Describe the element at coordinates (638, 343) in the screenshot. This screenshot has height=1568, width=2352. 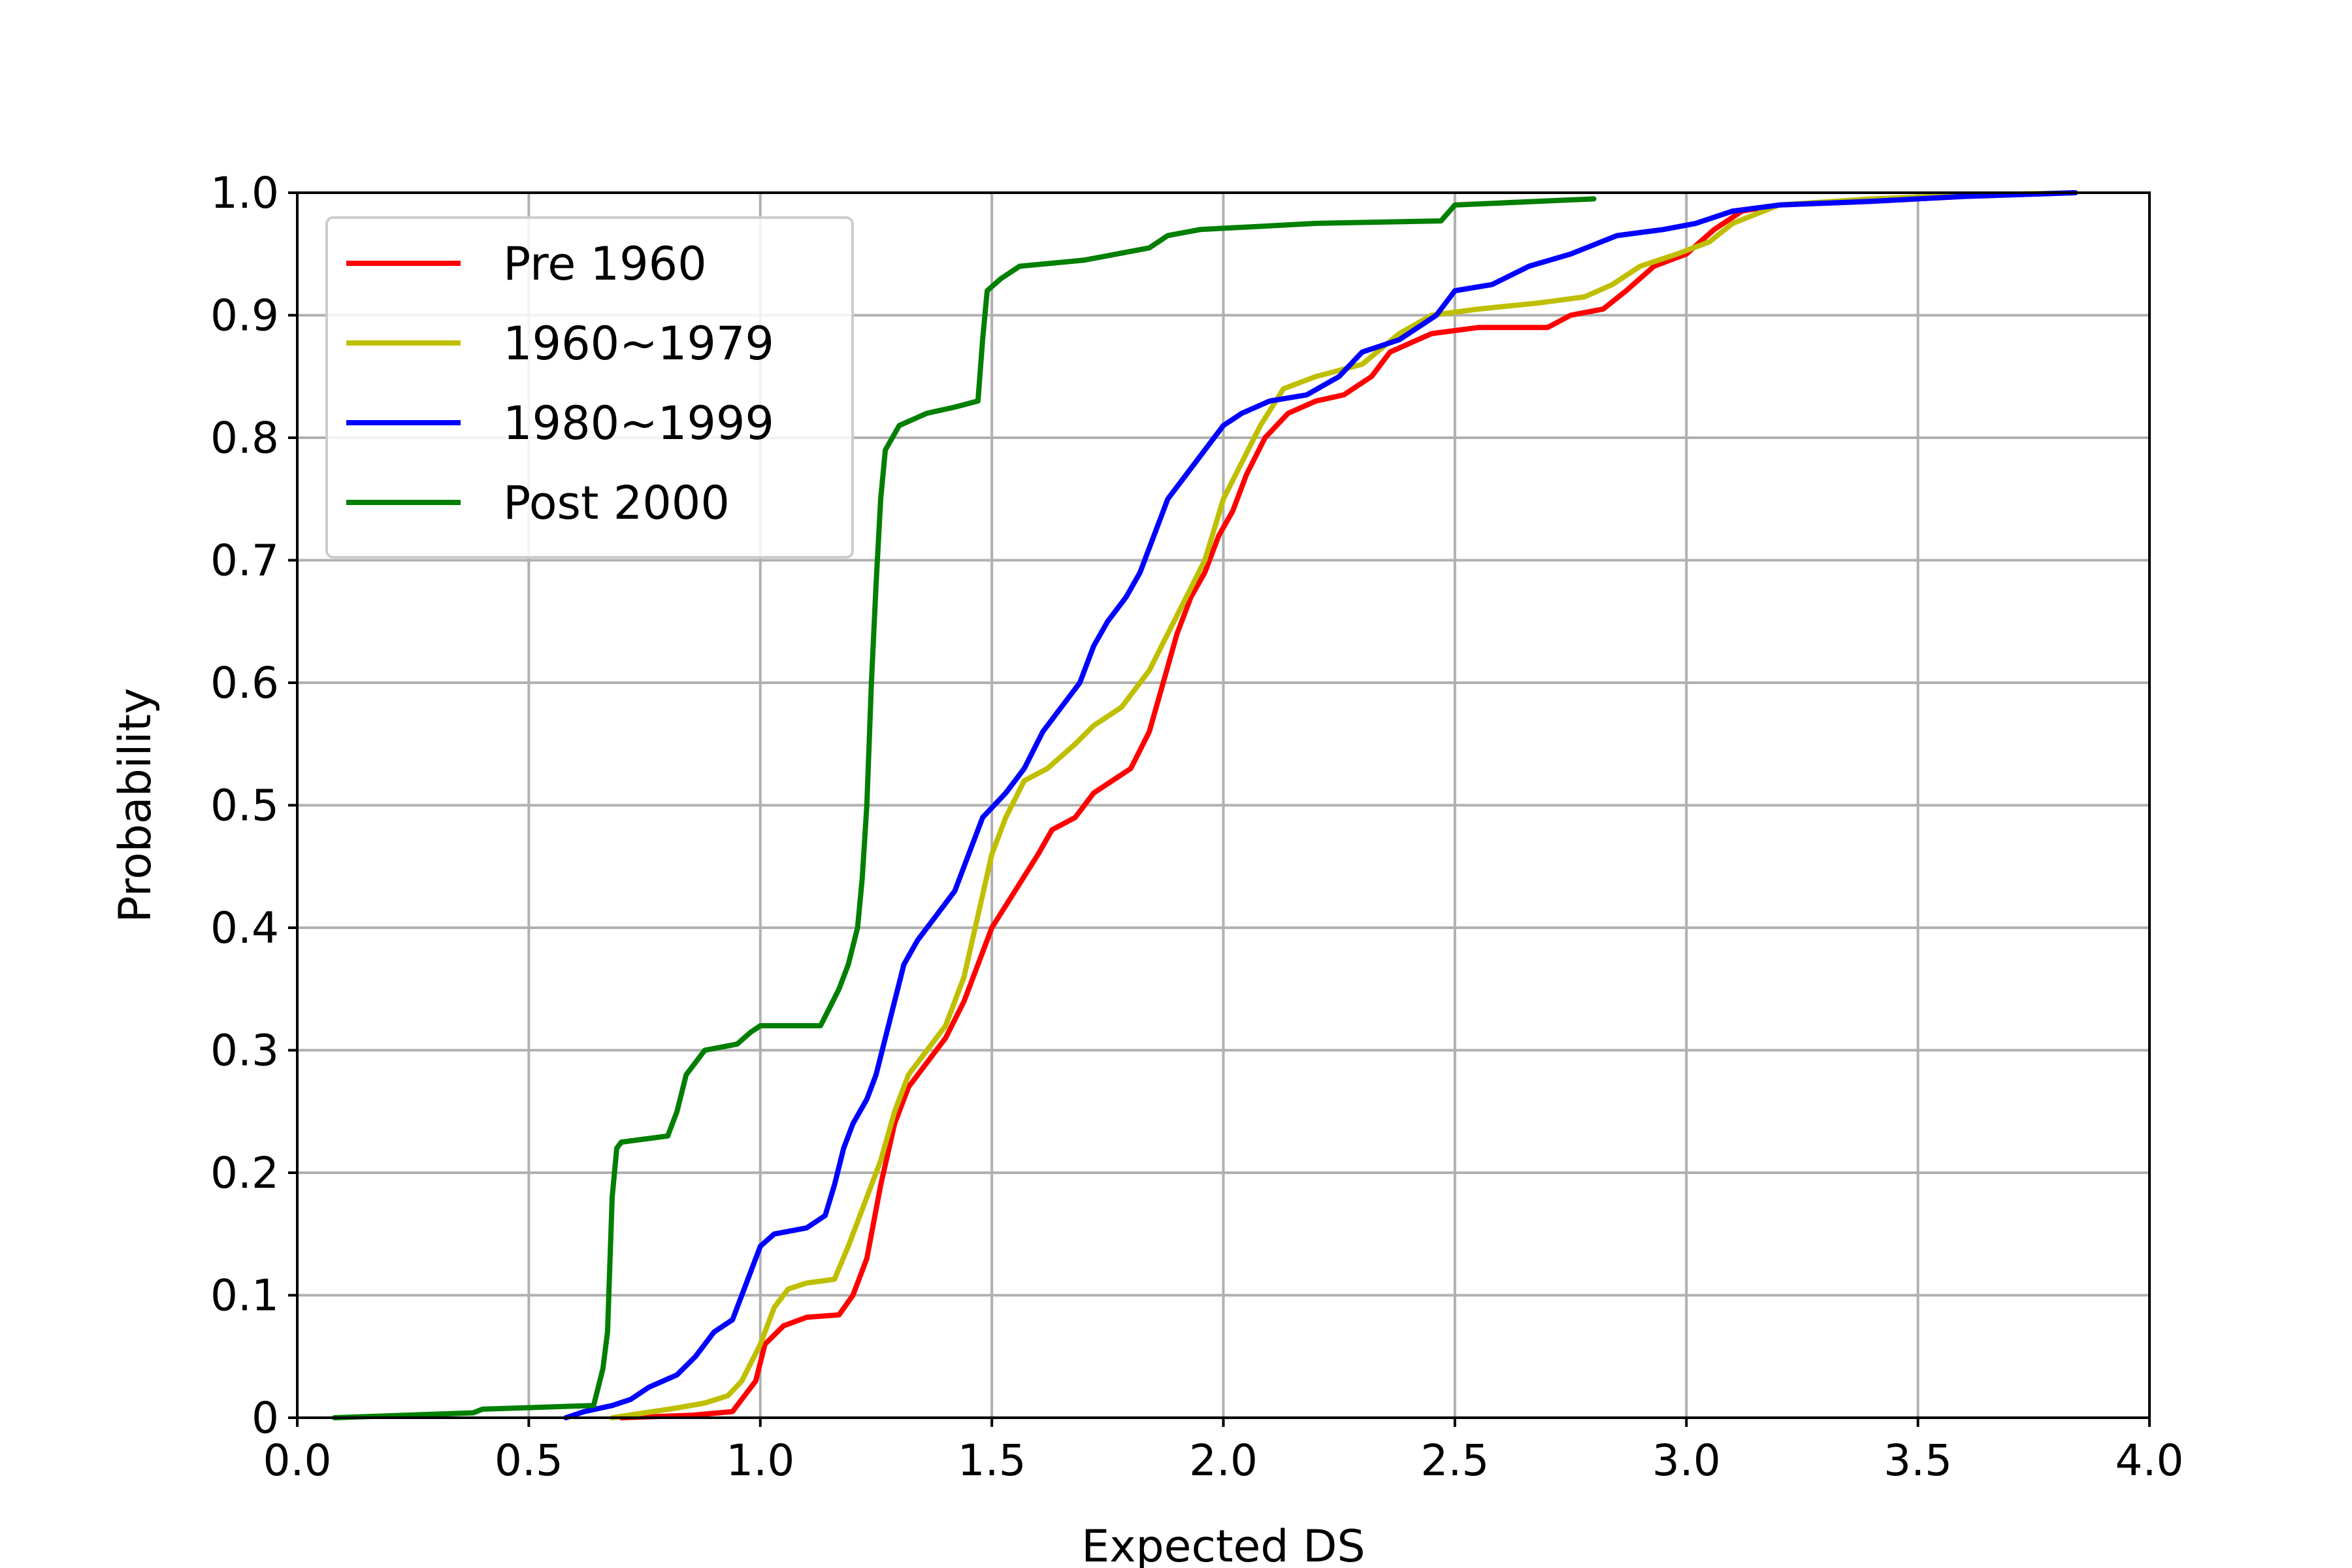
I see `legend-label: 1960~1979` at that location.